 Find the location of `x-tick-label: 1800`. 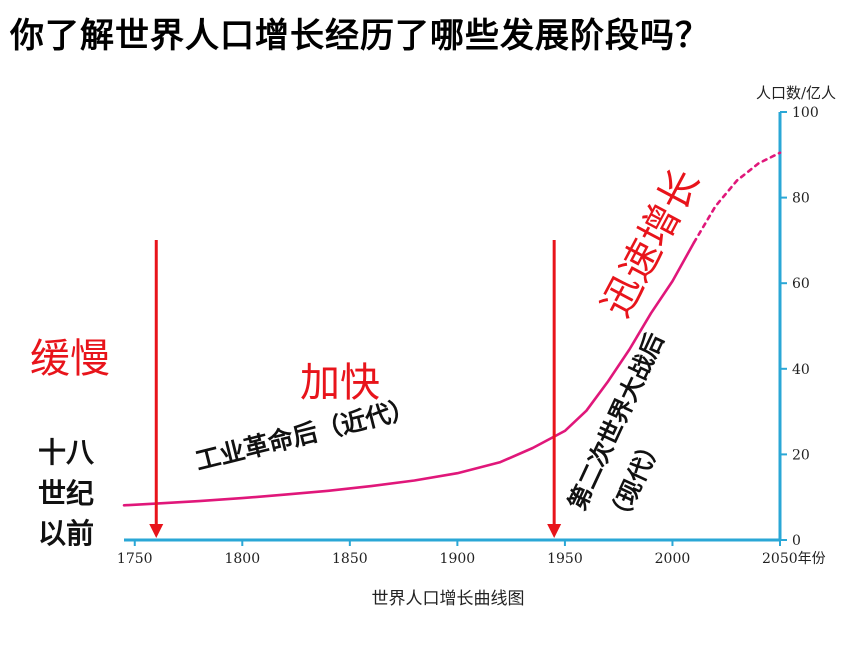

x-tick-label: 1800 is located at coordinates (242, 559).